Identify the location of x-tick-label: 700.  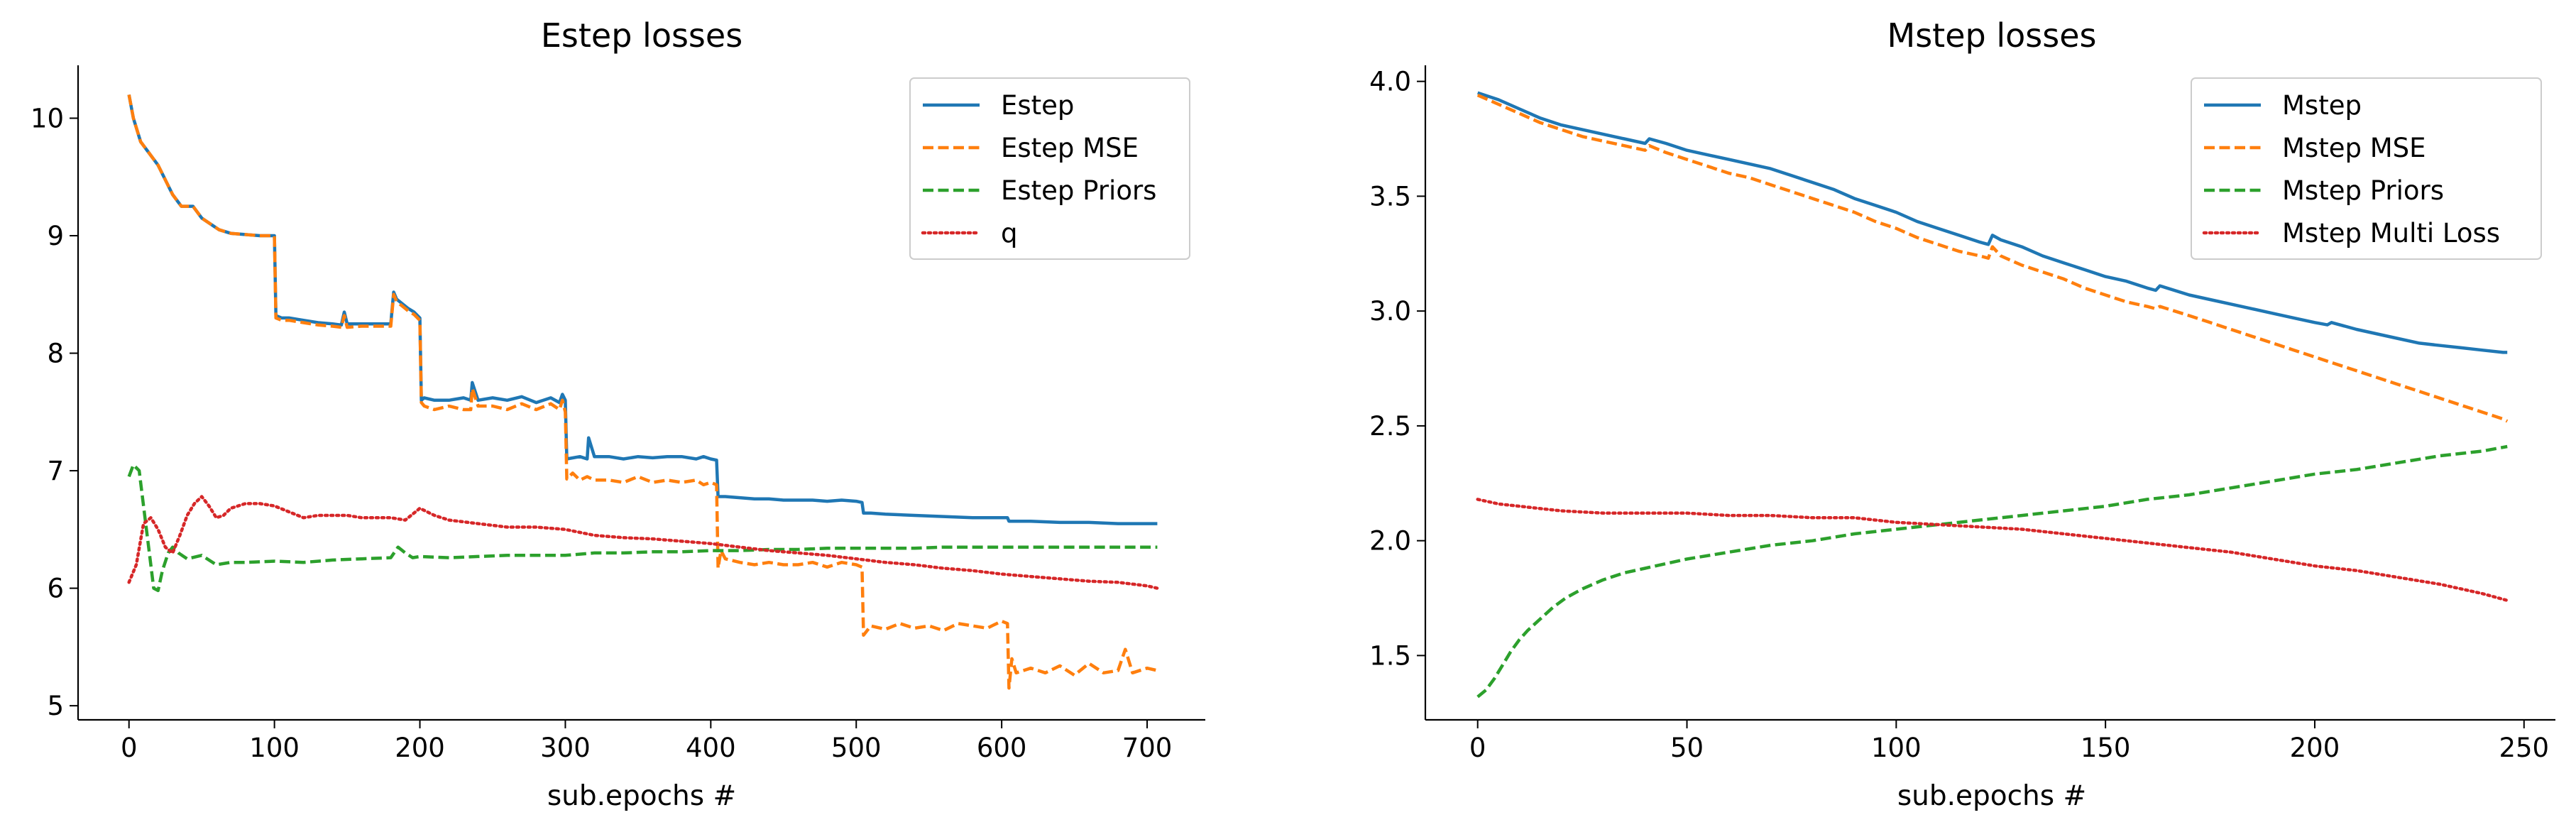
(1147, 748).